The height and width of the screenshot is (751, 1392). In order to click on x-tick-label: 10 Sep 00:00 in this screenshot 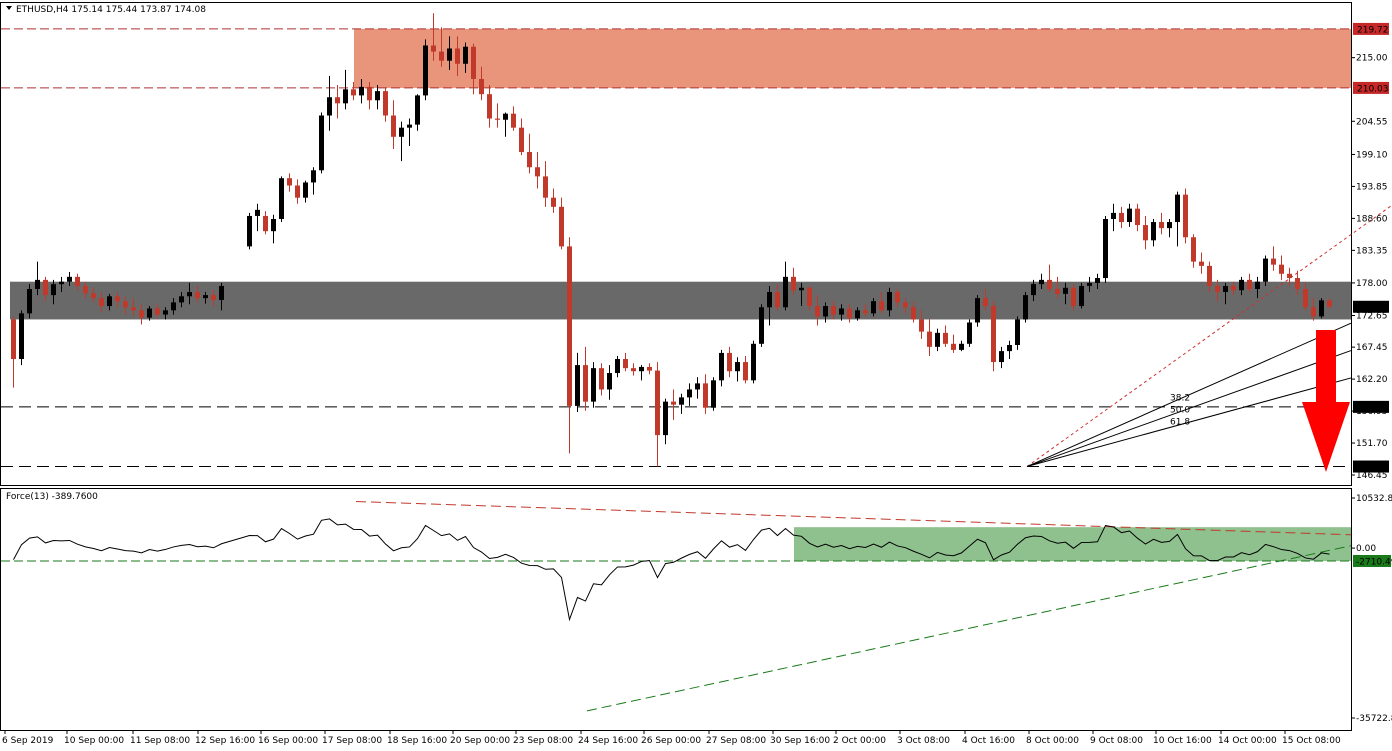, I will do `click(94, 741)`.